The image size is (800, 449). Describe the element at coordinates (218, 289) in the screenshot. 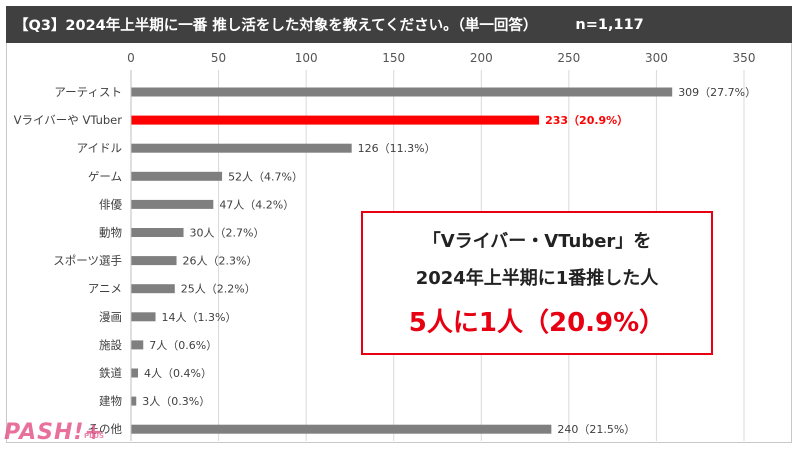

I see `data-label: 25人（2.2%）` at that location.